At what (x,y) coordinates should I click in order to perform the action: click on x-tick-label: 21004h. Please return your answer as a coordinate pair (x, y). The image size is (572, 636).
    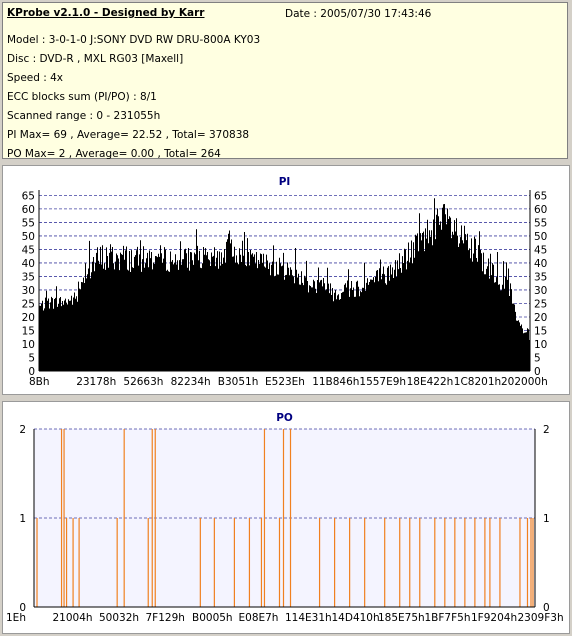
    Looking at the image, I should click on (73, 618).